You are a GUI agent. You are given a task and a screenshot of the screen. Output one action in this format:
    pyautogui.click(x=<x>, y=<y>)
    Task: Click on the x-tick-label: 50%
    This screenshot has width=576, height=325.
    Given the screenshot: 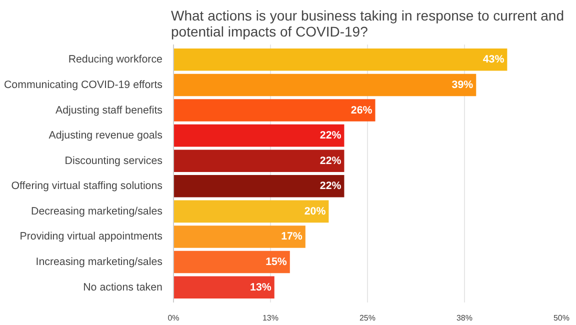 What is the action you would take?
    pyautogui.click(x=561, y=318)
    